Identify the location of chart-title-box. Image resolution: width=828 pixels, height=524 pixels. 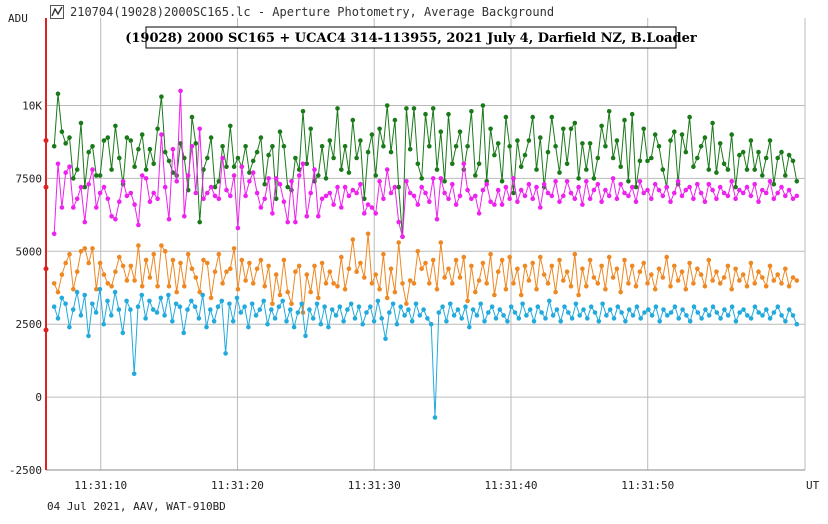
(411, 37).